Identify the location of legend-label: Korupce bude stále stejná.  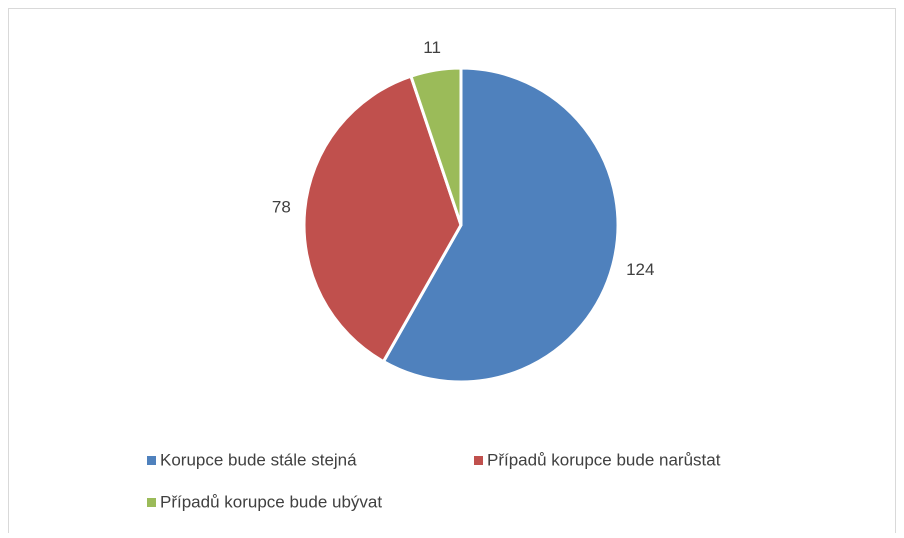
(258, 459).